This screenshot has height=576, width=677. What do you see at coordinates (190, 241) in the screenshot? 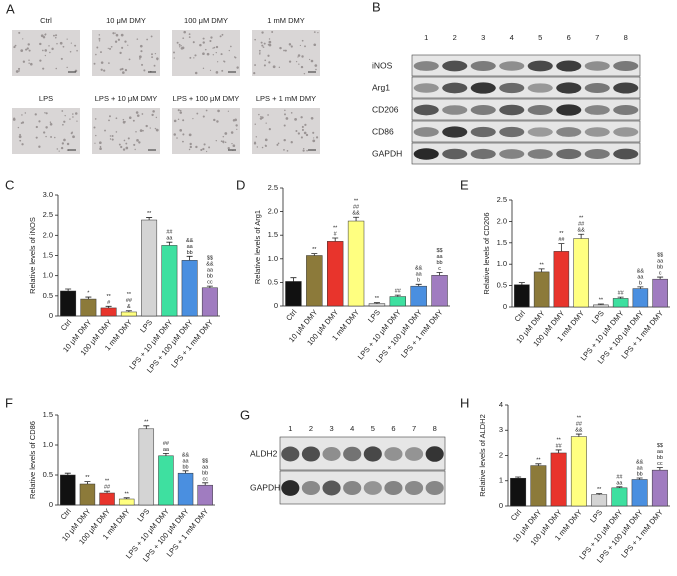
I see `significance: &&` at bounding box center [190, 241].